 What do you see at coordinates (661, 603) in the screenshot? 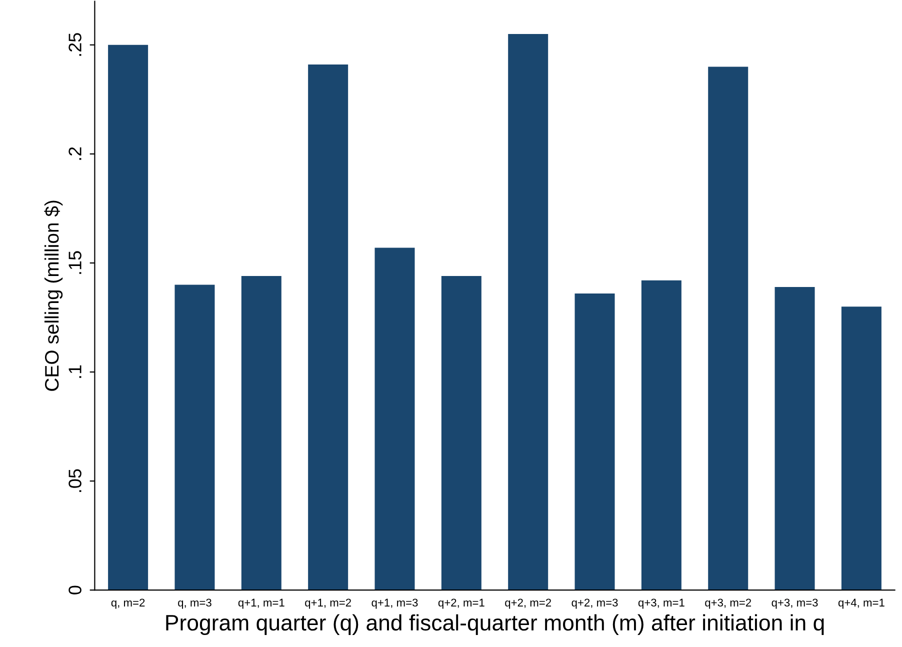
I see `x-tick-label: q+3, m=1` at bounding box center [661, 603].